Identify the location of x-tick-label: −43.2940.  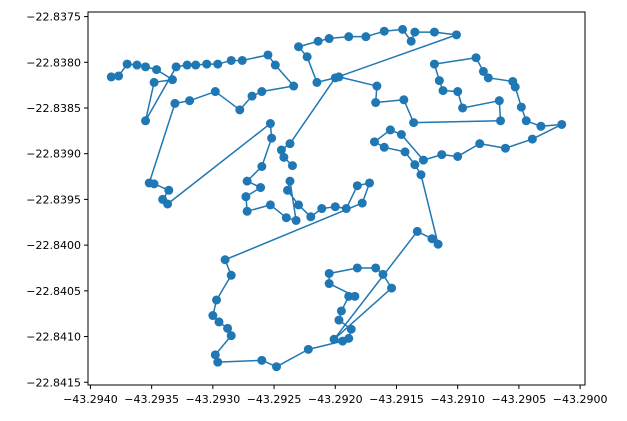
(90, 399).